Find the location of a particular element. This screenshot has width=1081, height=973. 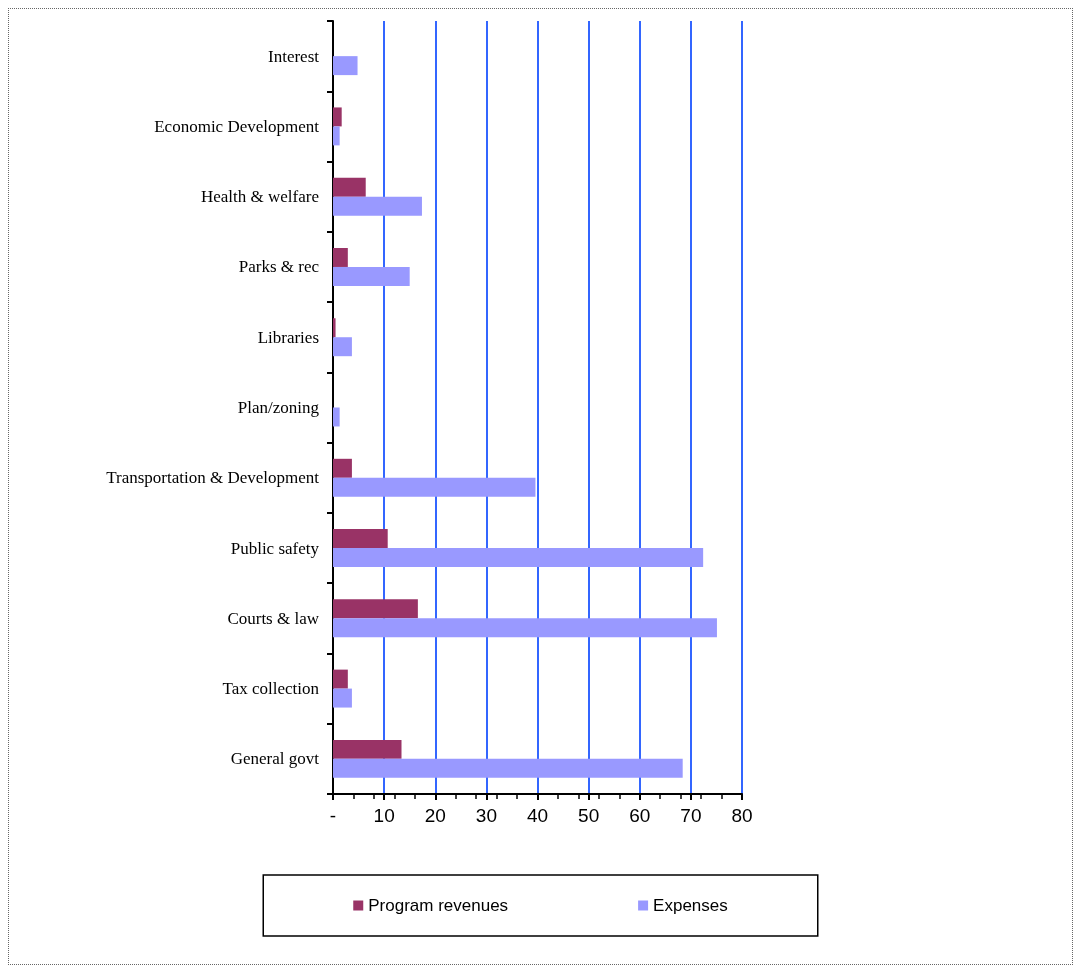

y-tick-label: Economic Development is located at coordinates (237, 126).